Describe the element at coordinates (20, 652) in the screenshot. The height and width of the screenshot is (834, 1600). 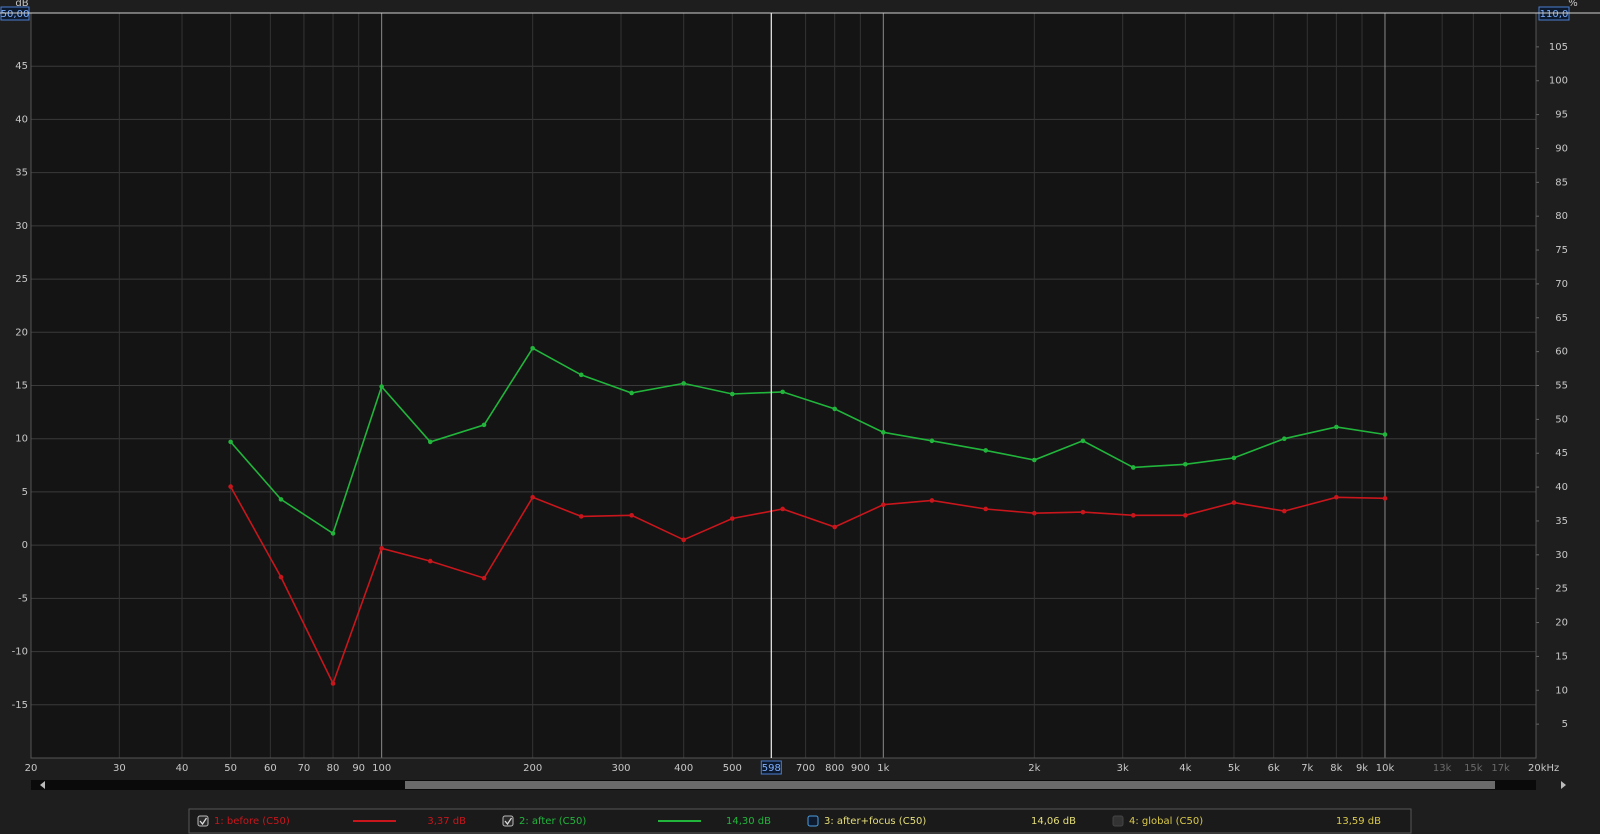
I see `y-tick-label: -10` at that location.